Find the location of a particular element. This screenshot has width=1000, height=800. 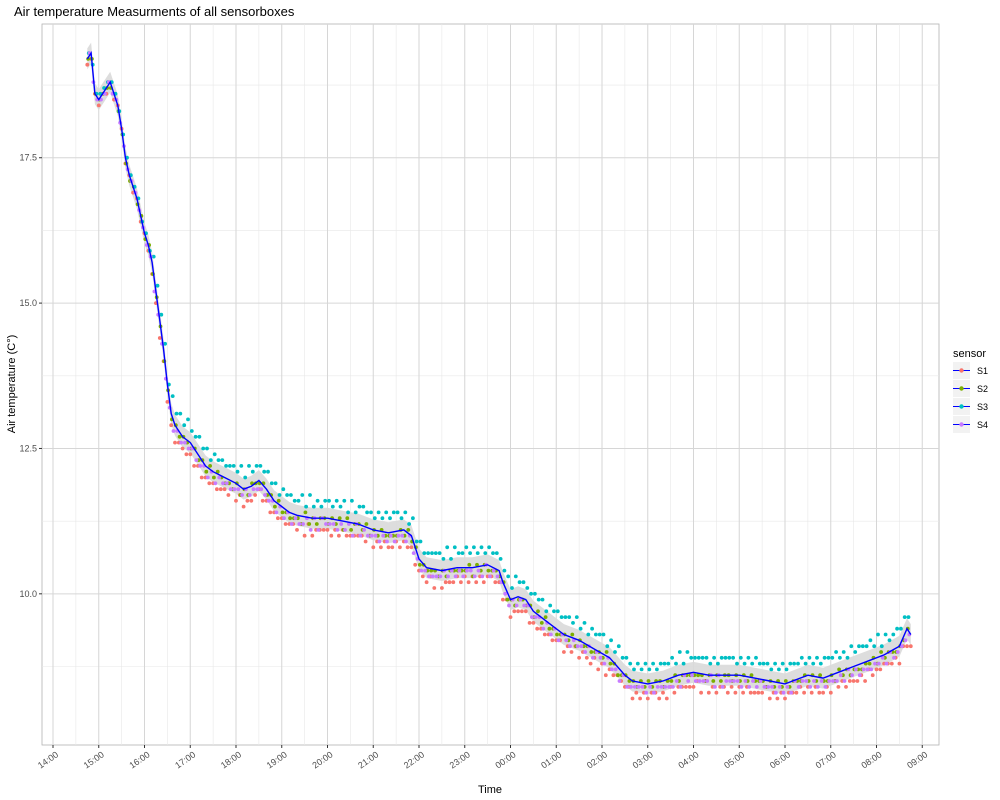

legend-label: S3 is located at coordinates (982, 407).